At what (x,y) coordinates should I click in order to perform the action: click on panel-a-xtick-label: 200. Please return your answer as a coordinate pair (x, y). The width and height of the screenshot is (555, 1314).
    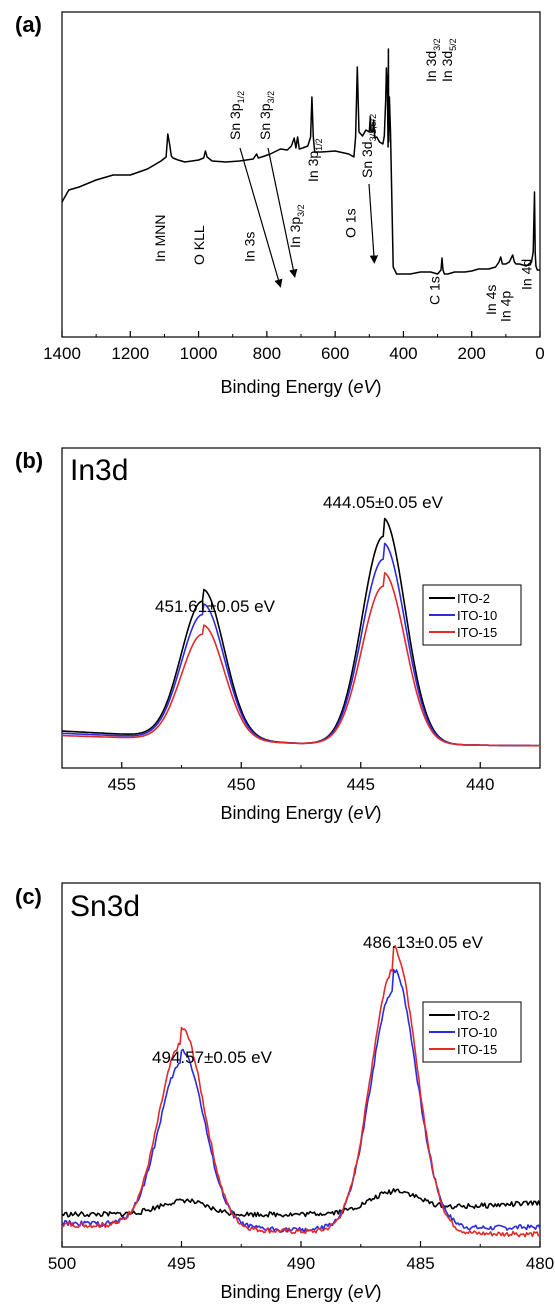
    Looking at the image, I should click on (472, 353).